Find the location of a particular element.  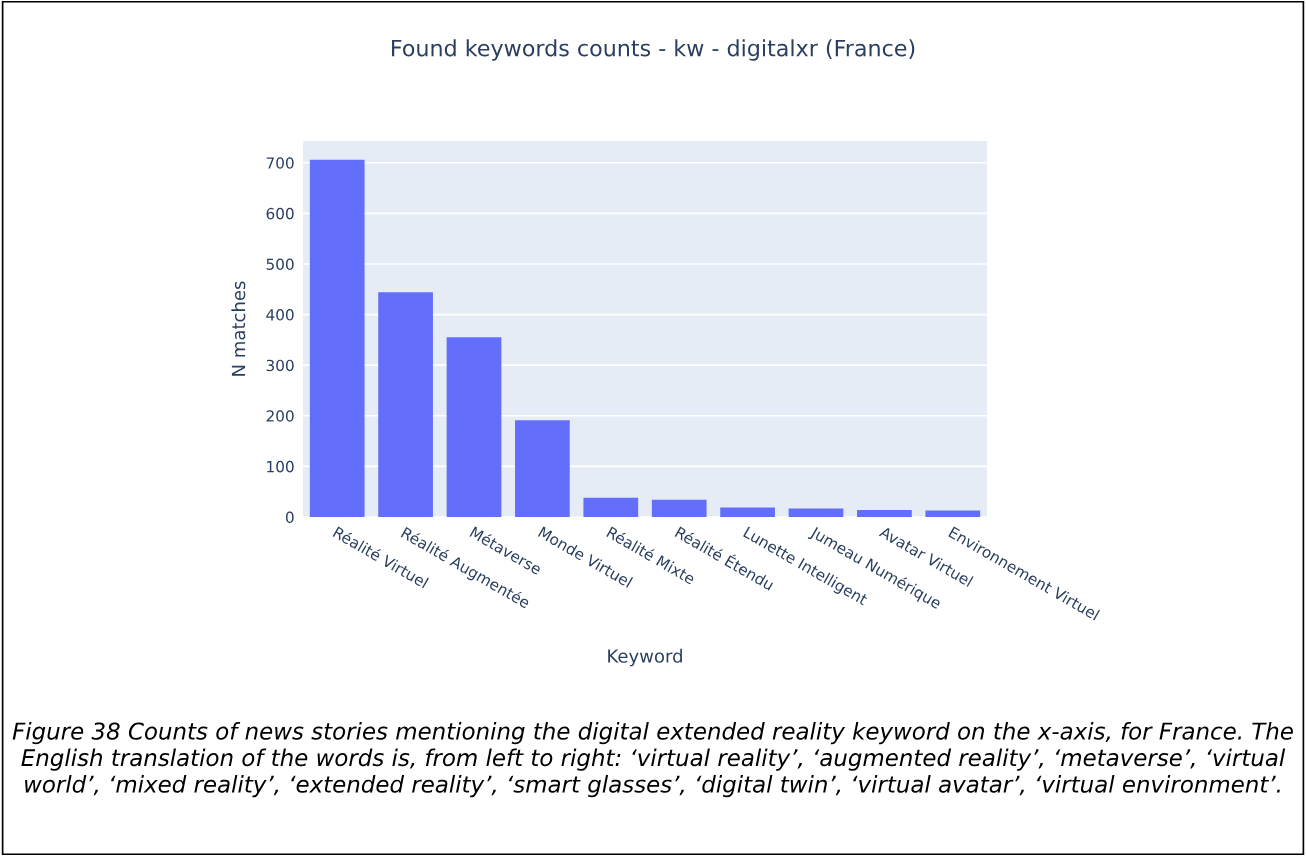

chart-title: Found keywords counts - kw - digitalxr (France) is located at coordinates (653, 50).